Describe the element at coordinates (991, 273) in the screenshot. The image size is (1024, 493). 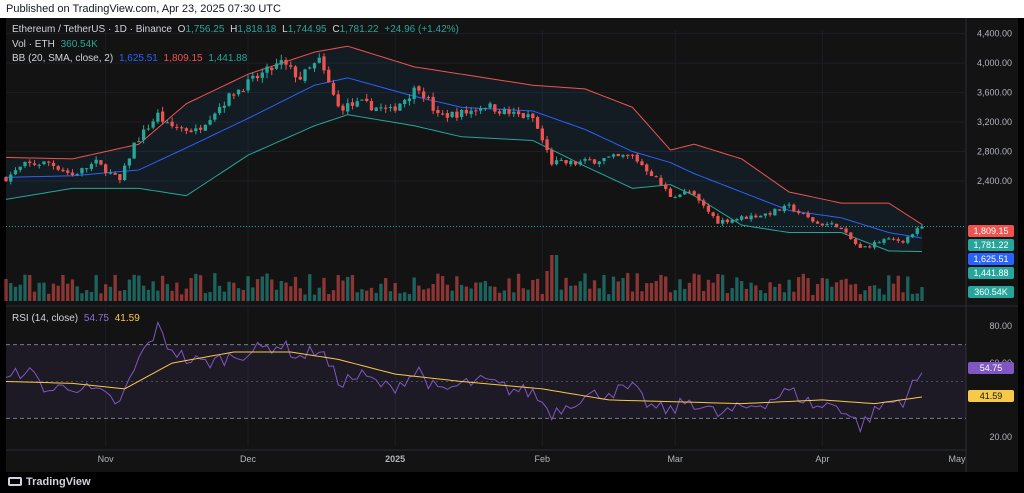
I see `lower-band-price-label: 1,441.88` at that location.